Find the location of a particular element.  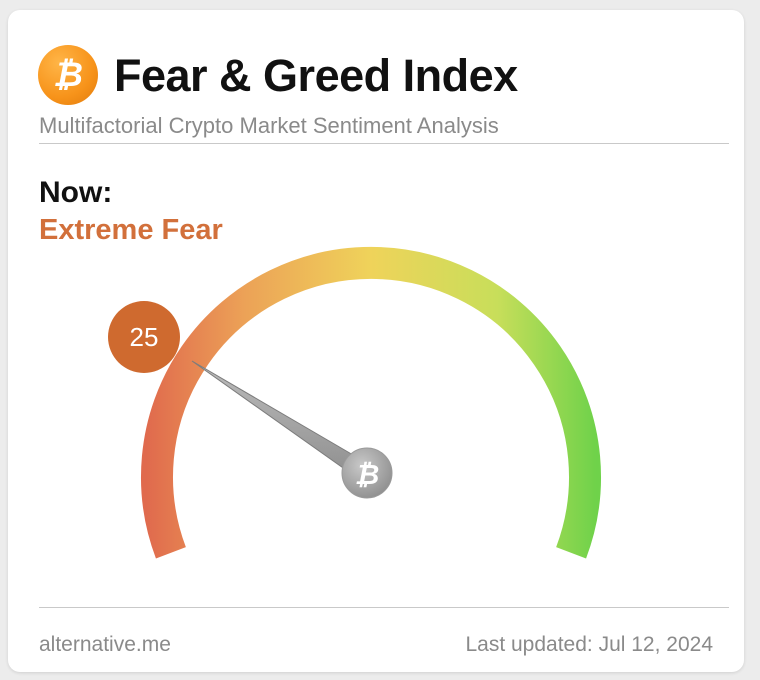

sentiment-classification: Extreme Fear is located at coordinates (131, 230).